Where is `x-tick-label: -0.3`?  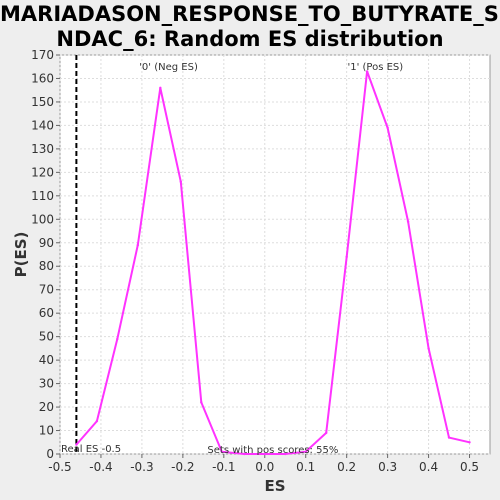
x-tick-label: -0.3 is located at coordinates (141, 467).